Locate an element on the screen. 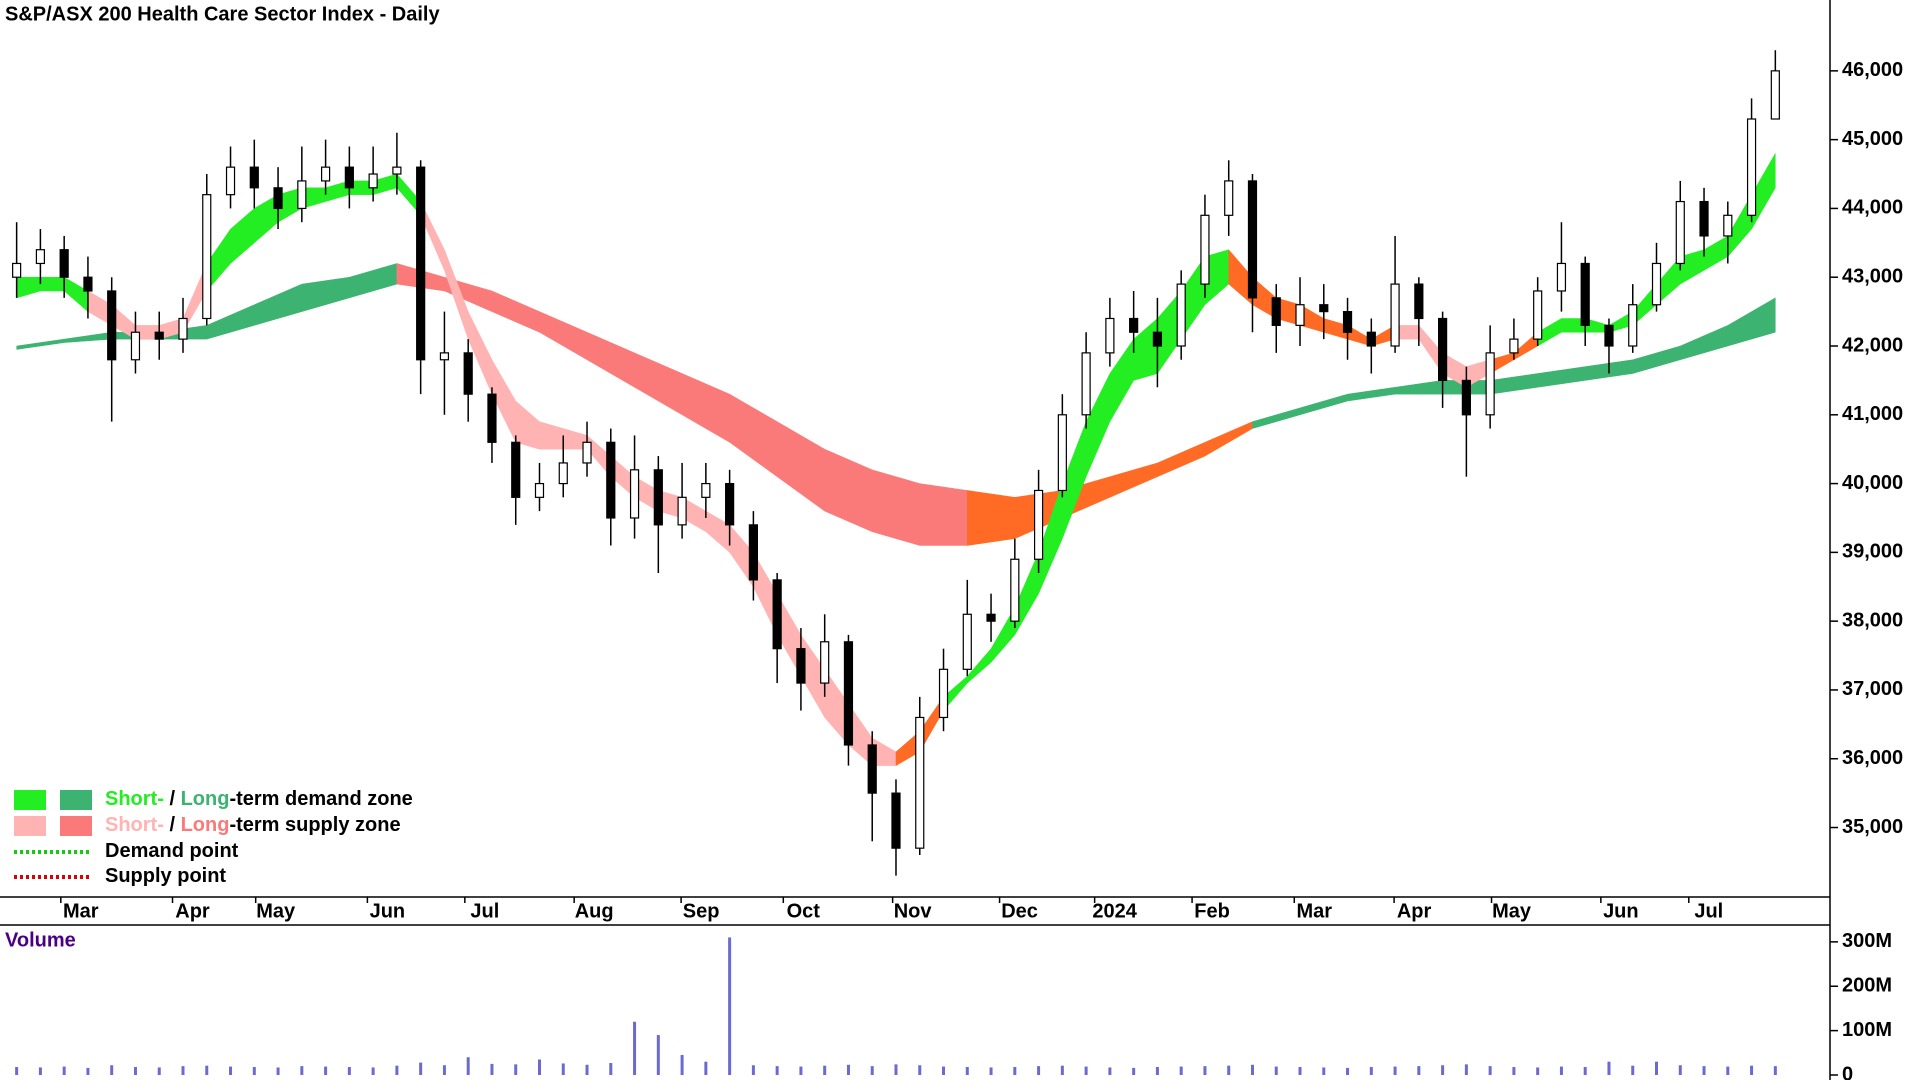 This screenshot has height=1080, width=1920. y-tick-label: 38,000 is located at coordinates (1872, 620).